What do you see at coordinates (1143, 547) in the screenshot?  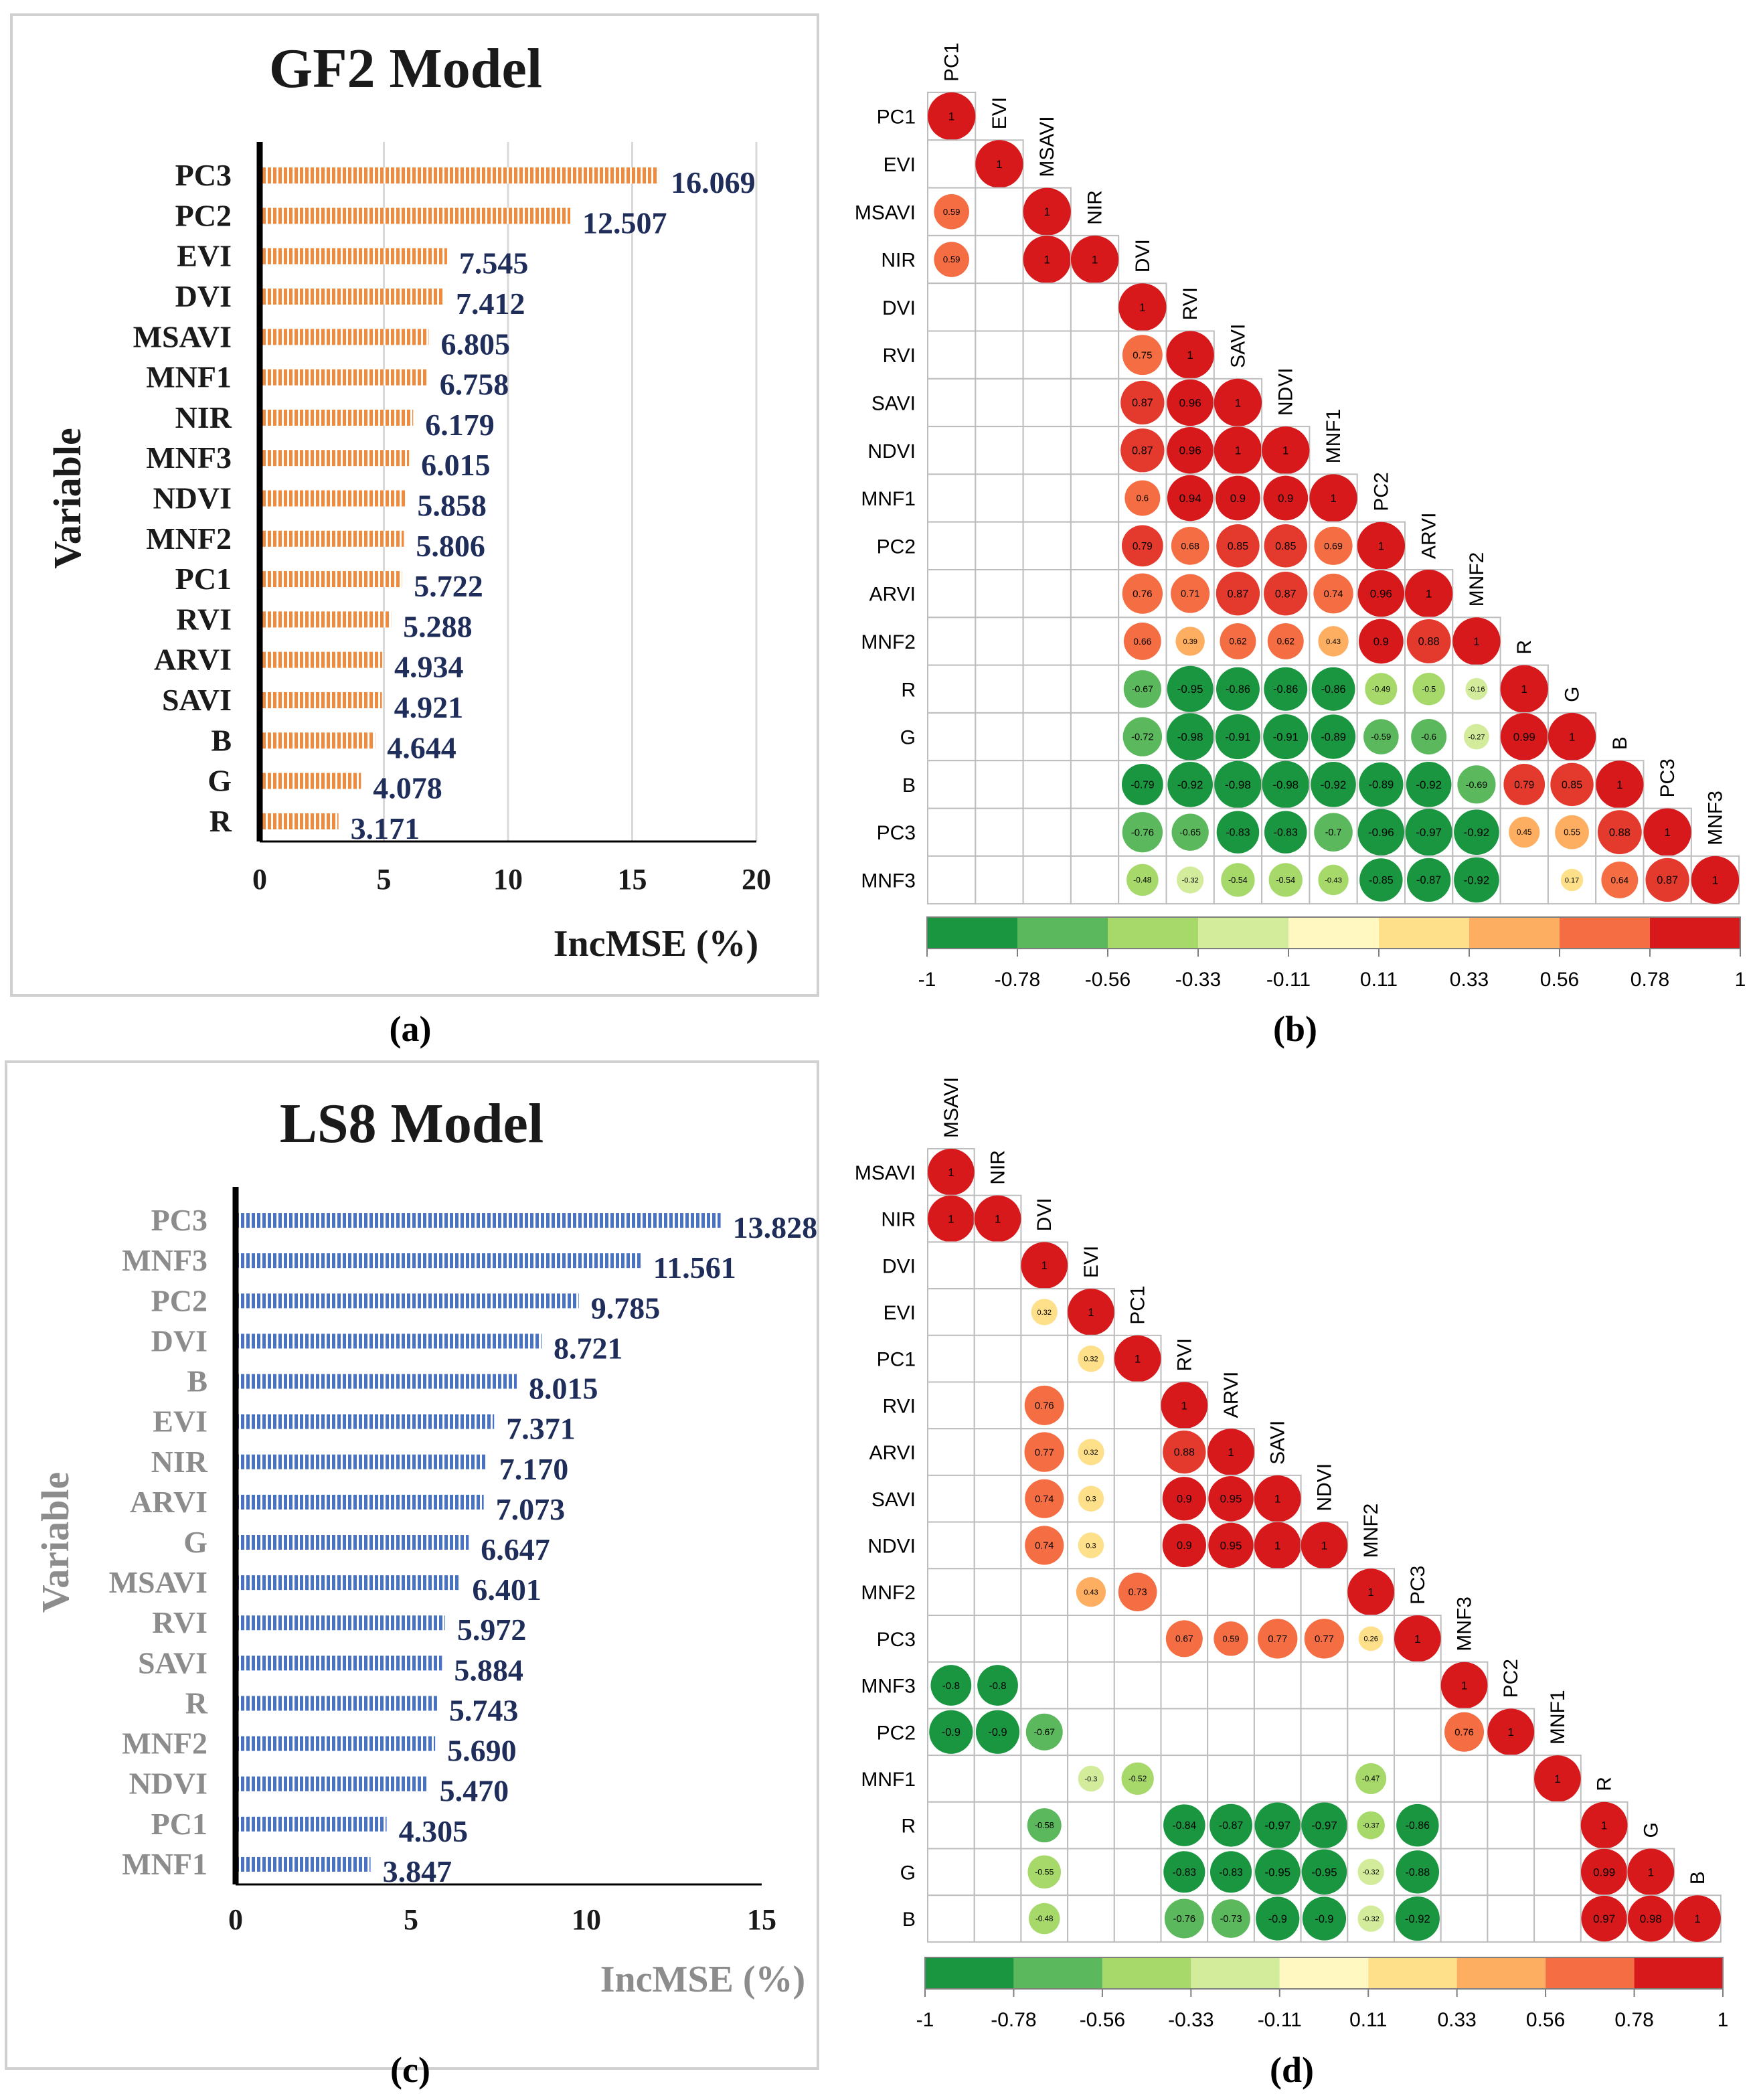 I see `correlation-value: 0.79` at bounding box center [1143, 547].